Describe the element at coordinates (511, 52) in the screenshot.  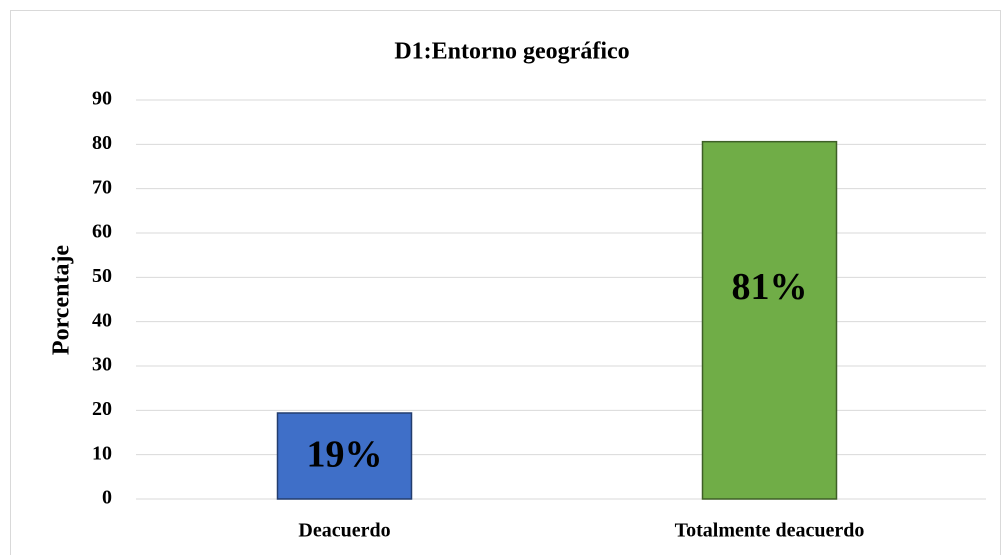
I see `chart-title: D1:Entorno geográfico` at that location.